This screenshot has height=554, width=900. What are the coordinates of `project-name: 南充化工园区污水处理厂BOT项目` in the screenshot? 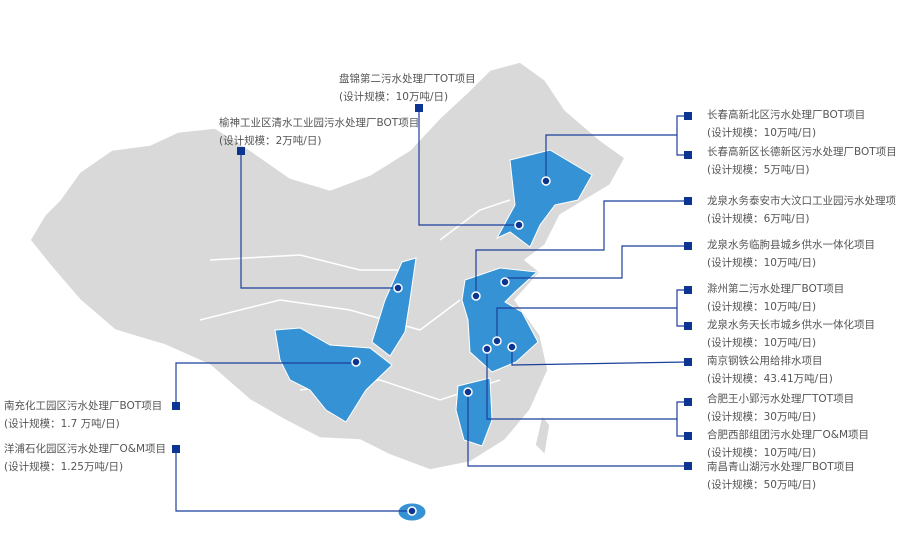 It's located at (83, 406).